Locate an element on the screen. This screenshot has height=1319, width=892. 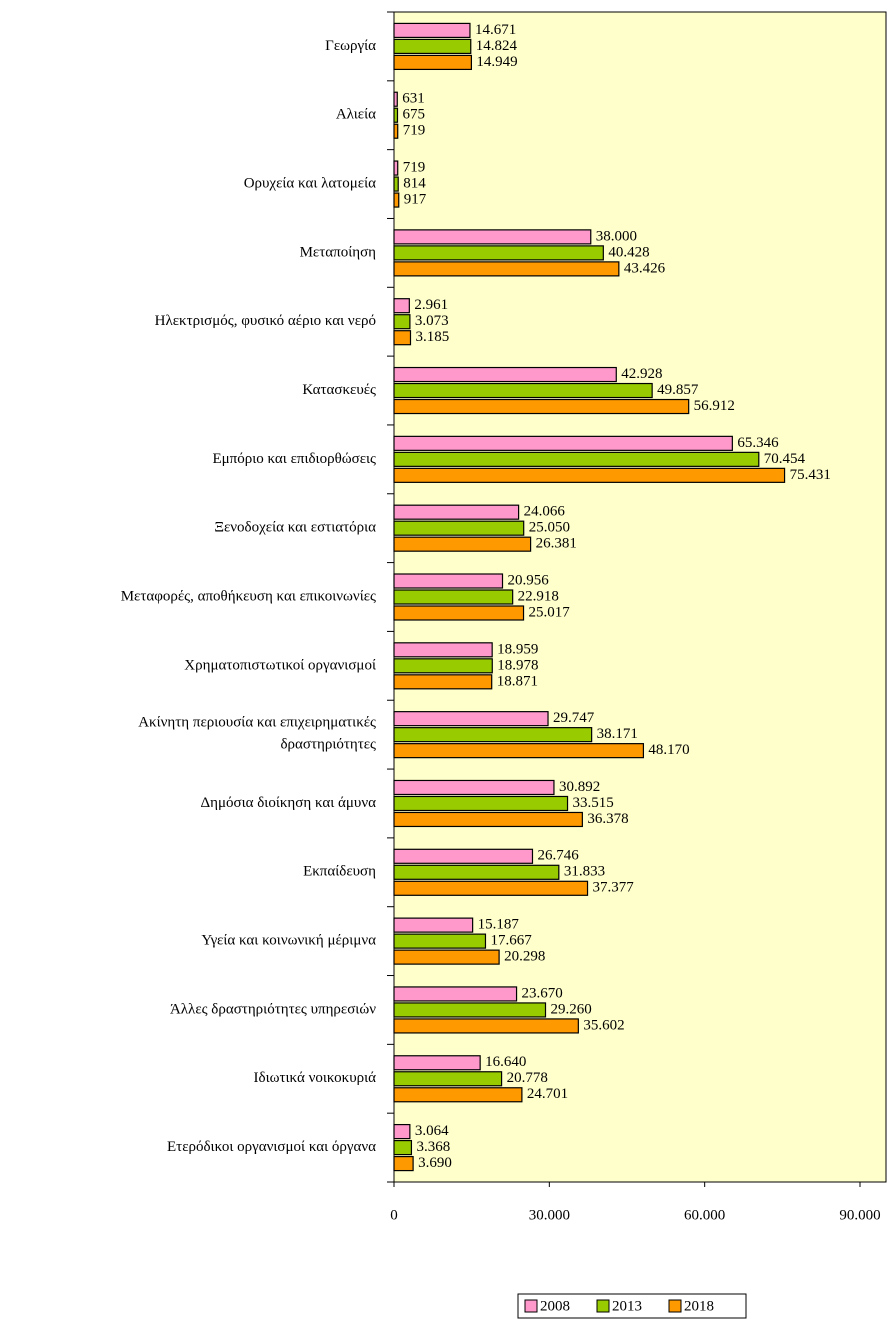
x-tick-label: 0 is located at coordinates (394, 1215).